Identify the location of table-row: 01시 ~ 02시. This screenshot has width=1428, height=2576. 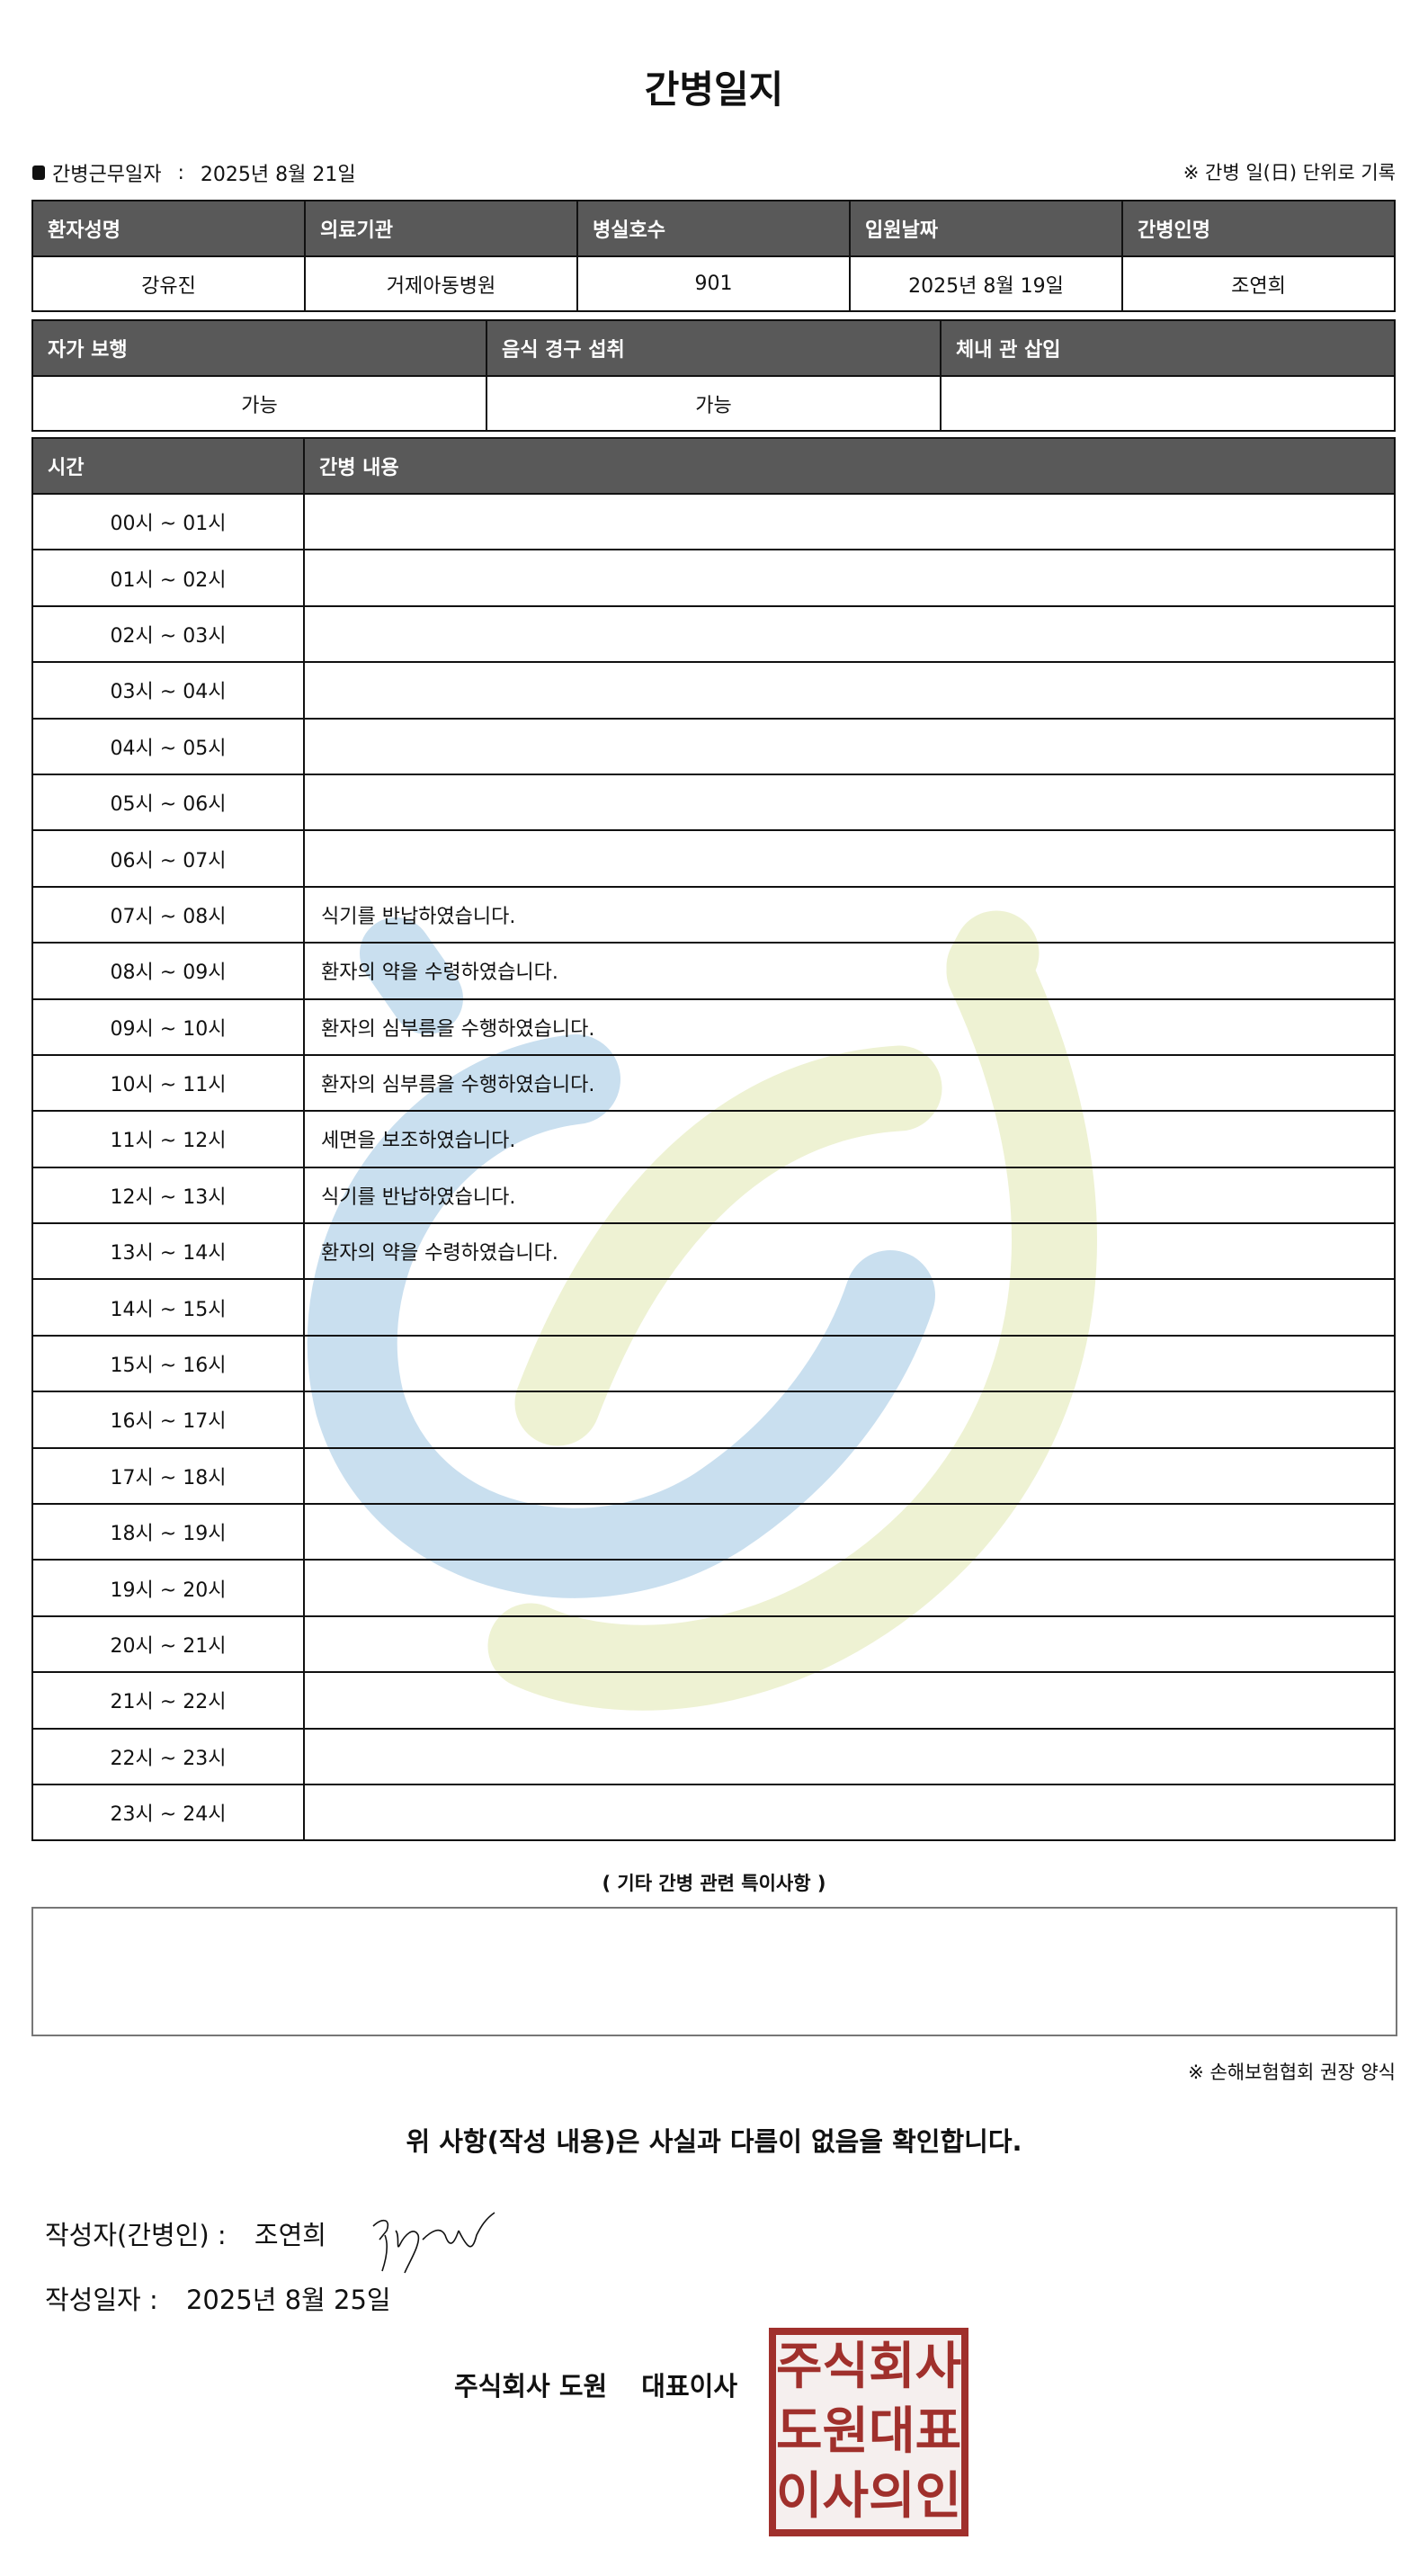
(713, 578).